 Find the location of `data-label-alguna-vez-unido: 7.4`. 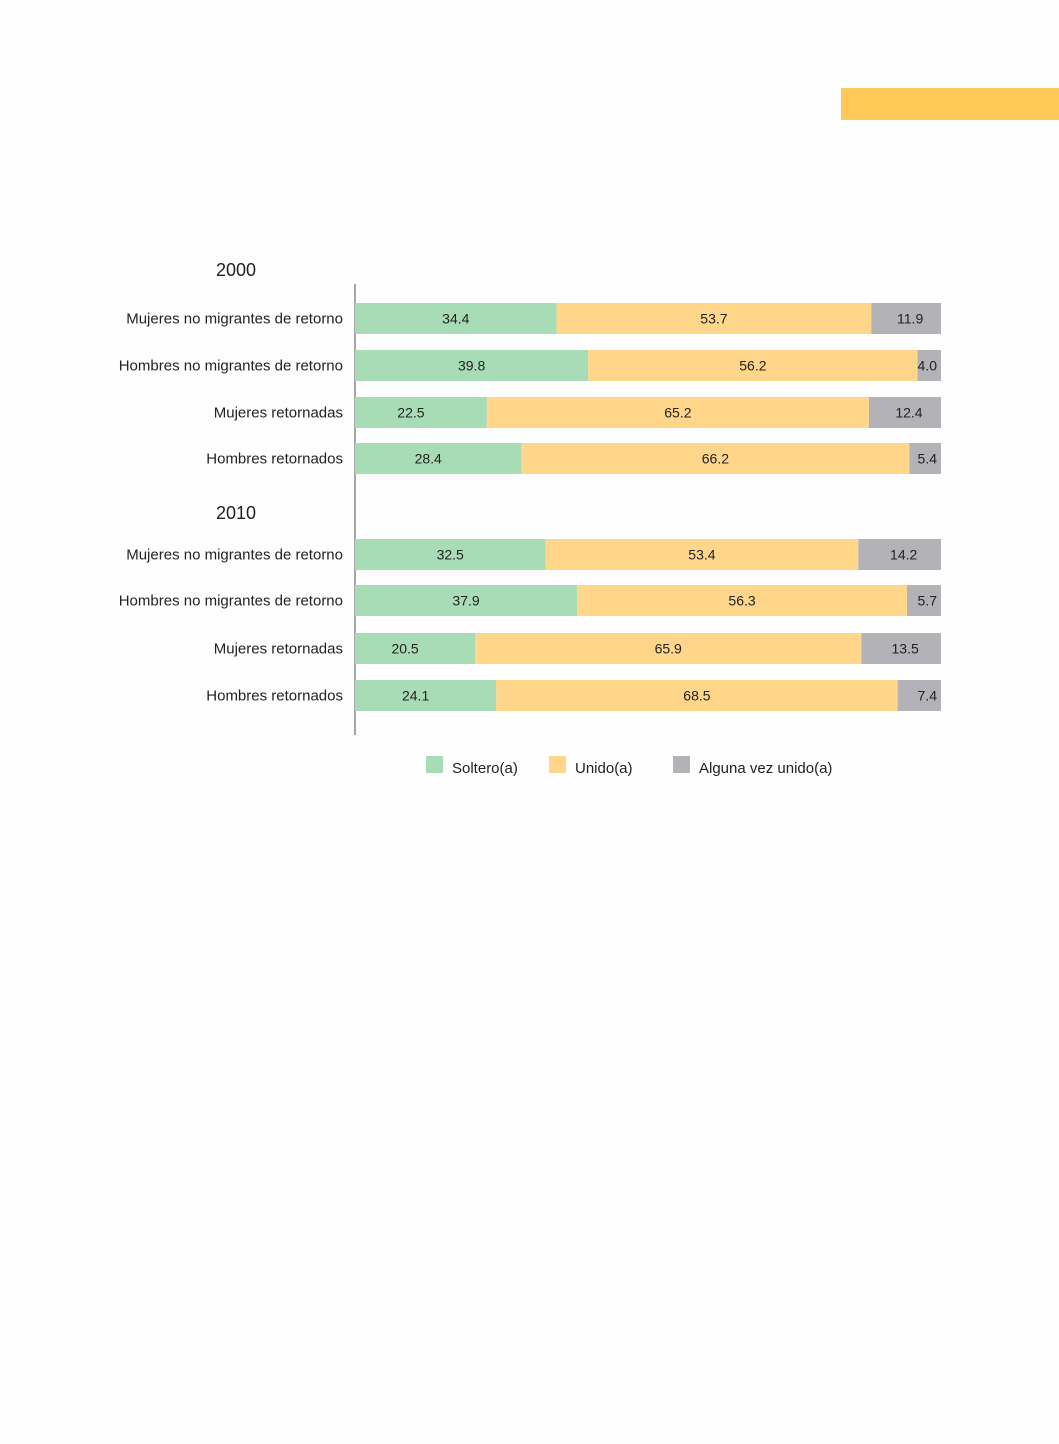

data-label-alguna-vez-unido: 7.4 is located at coordinates (928, 696).